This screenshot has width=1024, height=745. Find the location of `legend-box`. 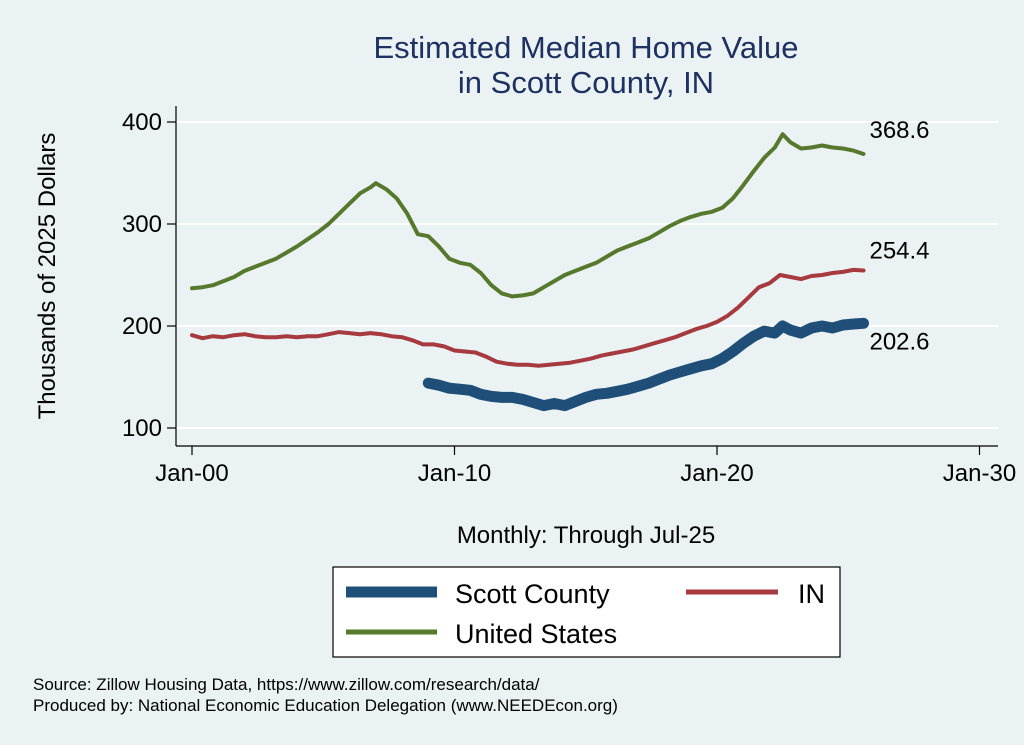

legend-box is located at coordinates (586, 612).